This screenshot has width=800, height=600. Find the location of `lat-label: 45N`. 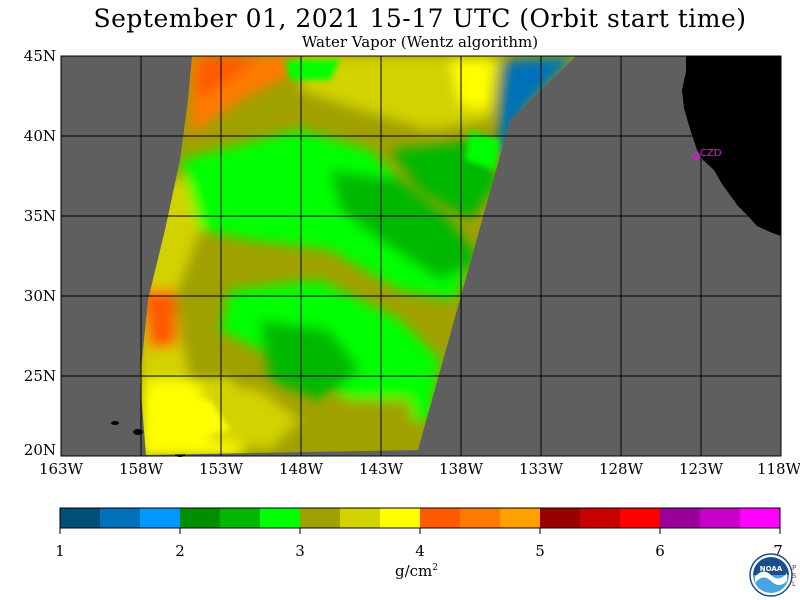

lat-label: 45N is located at coordinates (40, 56).